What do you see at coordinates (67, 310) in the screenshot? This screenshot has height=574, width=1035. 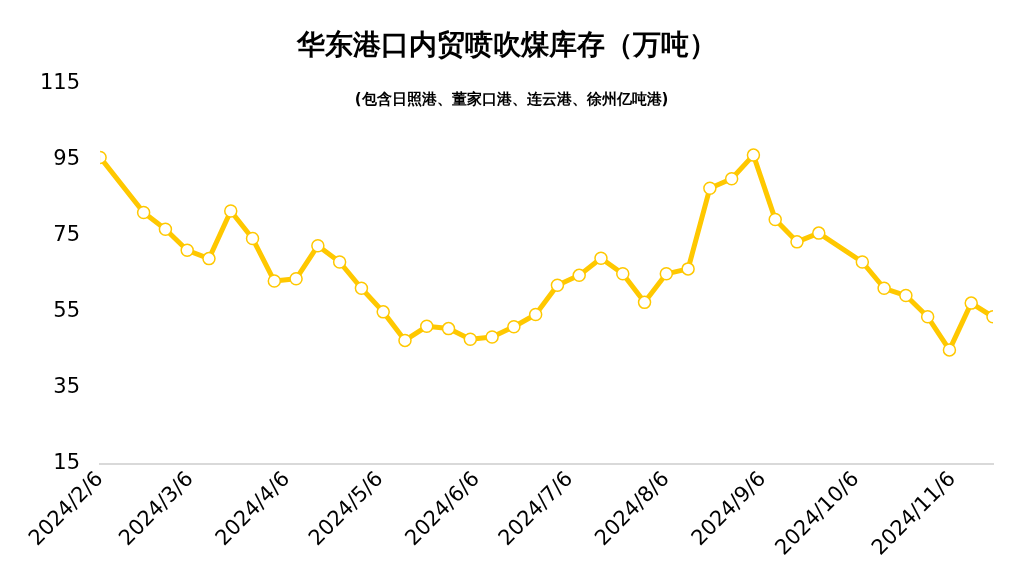 I see `y-tick-label: 55` at bounding box center [67, 310].